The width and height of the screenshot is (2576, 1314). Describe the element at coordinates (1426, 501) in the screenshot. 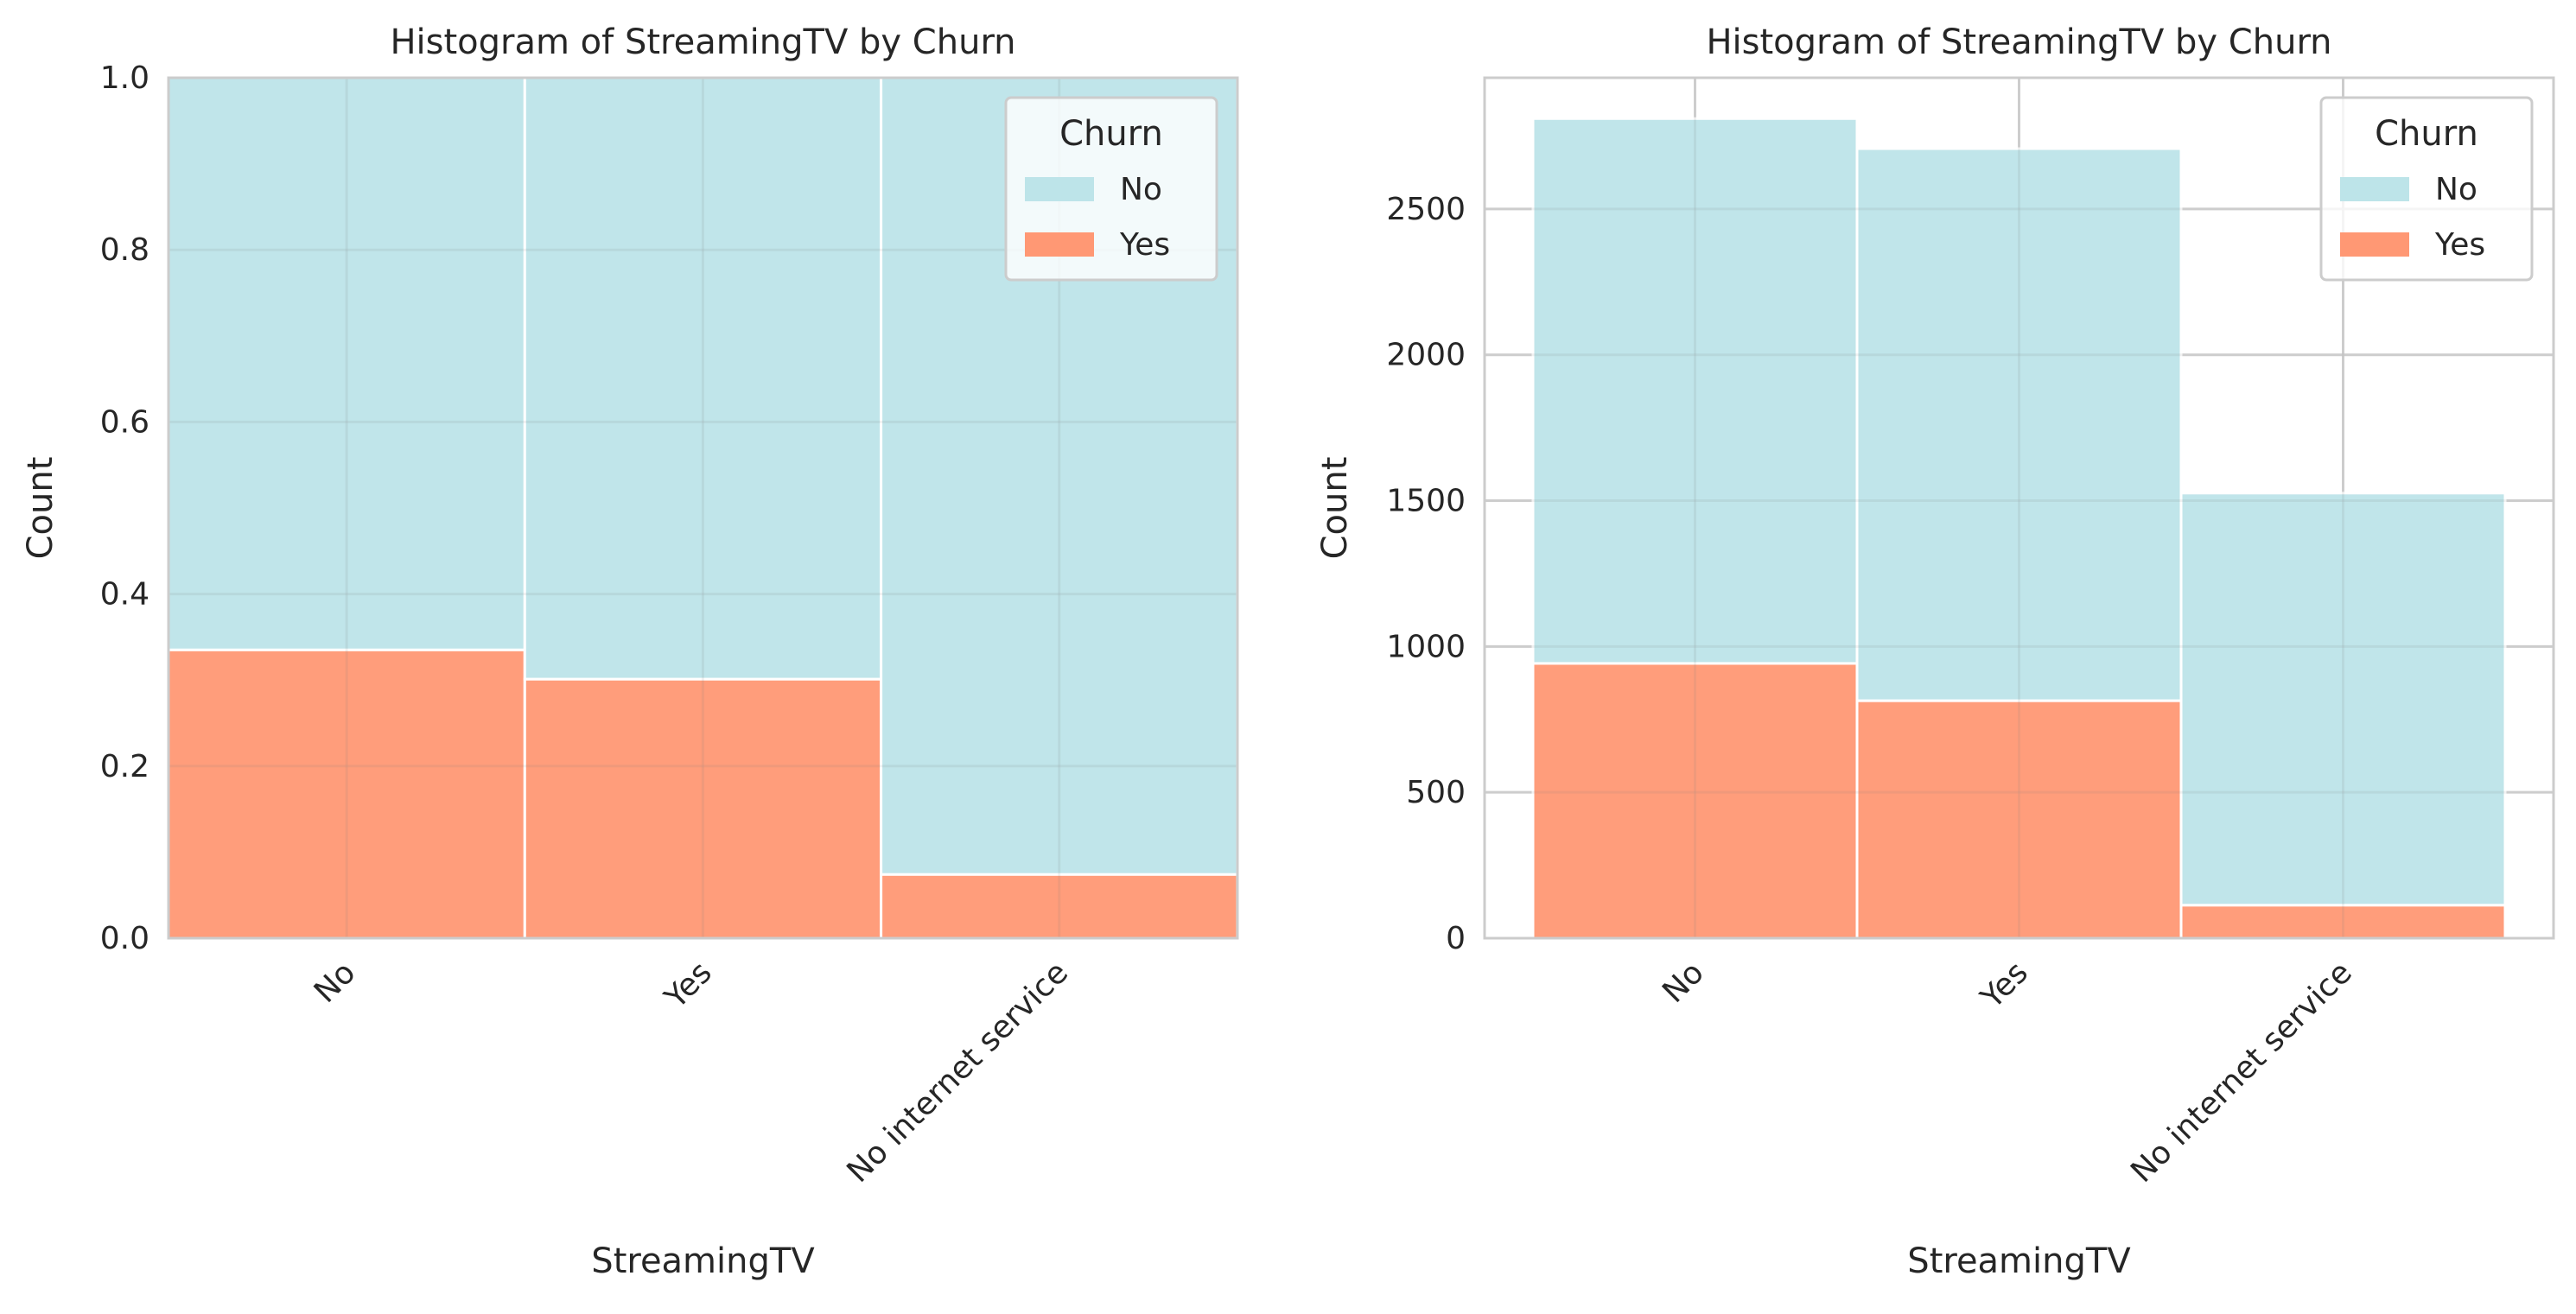

I see `y-tick-label: 1500` at that location.